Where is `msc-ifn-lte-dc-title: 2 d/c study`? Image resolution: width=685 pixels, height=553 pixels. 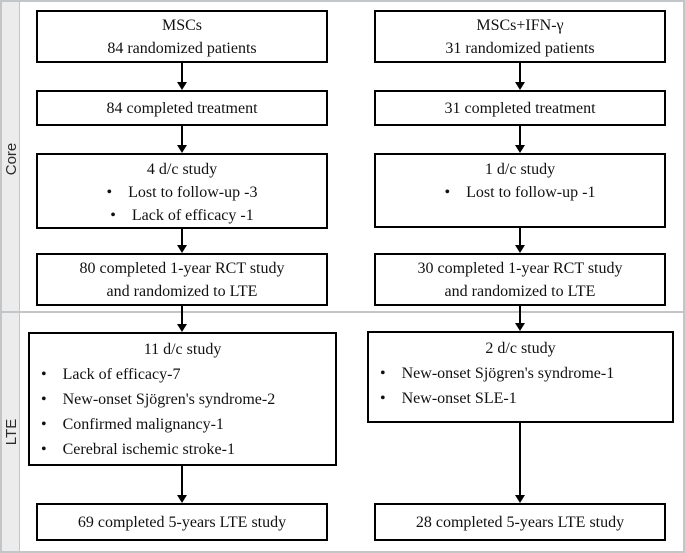 msc-ifn-lte-dc-title: 2 d/c study is located at coordinates (520, 348).